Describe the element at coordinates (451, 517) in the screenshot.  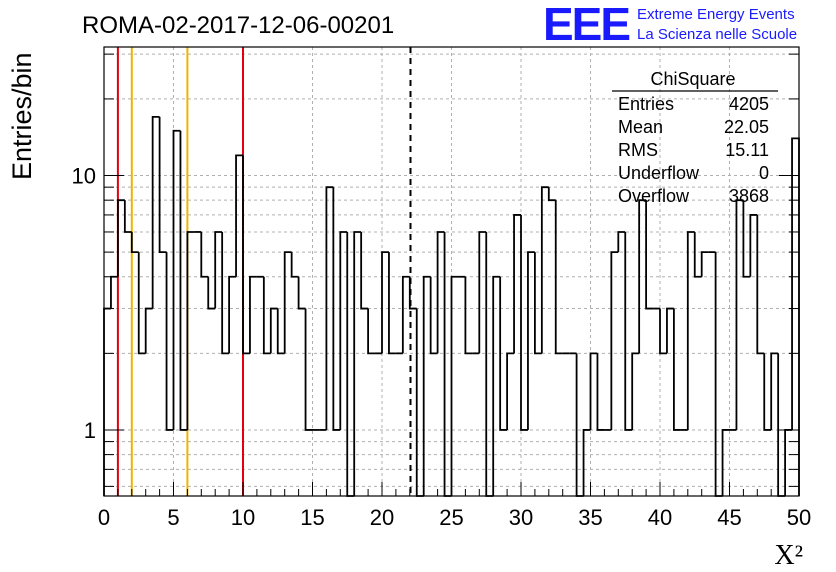
I see `x-tick-label: 25` at that location.